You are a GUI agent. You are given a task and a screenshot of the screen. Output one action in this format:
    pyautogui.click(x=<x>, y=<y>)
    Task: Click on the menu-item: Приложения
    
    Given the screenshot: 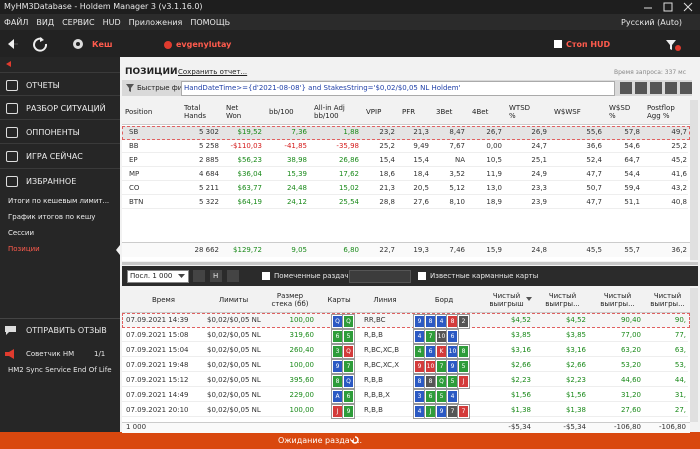 What is the action you would take?
    pyautogui.click(x=155, y=22)
    